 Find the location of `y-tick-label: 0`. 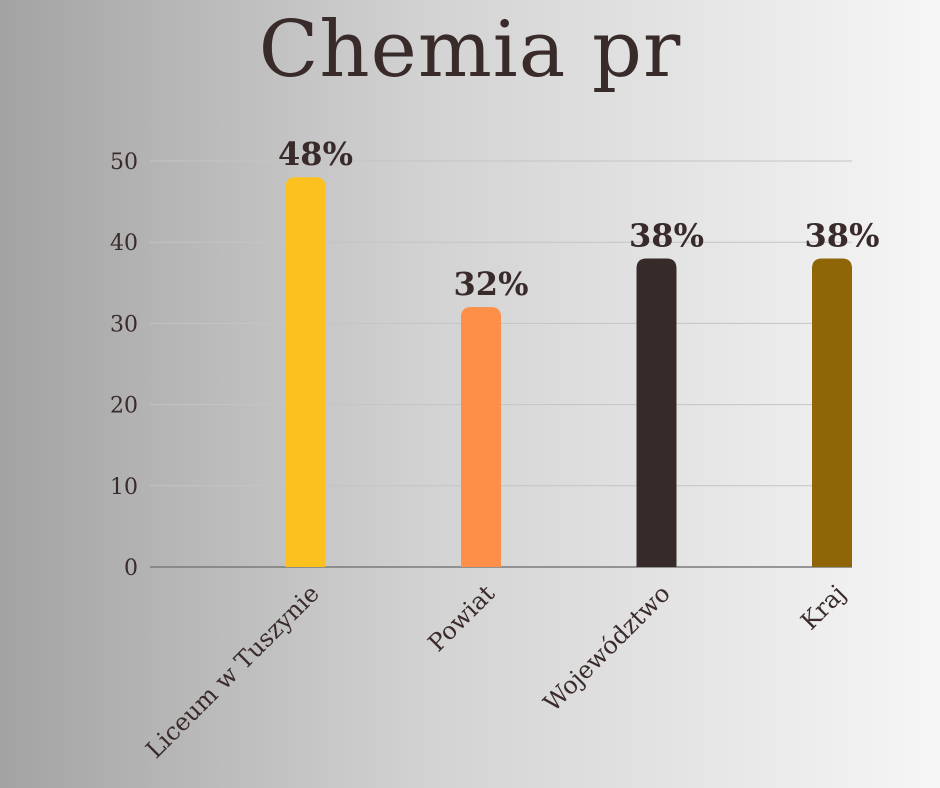

y-tick-label: 0 is located at coordinates (131, 568).